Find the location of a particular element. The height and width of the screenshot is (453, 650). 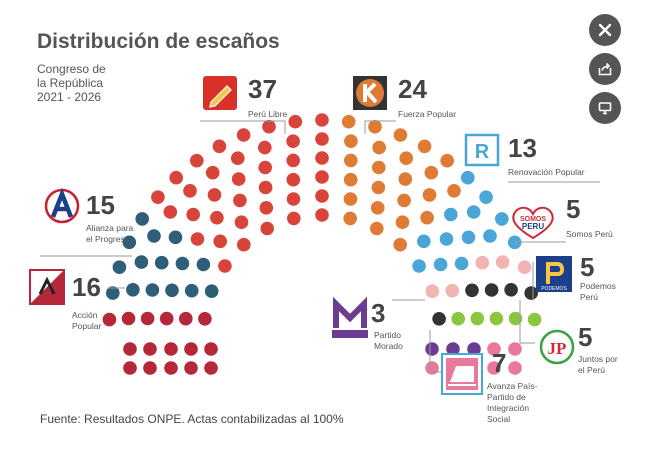

label-alianza-para-el-progreso: 15 Alianza para el Progreso is located at coordinates (87, 222).